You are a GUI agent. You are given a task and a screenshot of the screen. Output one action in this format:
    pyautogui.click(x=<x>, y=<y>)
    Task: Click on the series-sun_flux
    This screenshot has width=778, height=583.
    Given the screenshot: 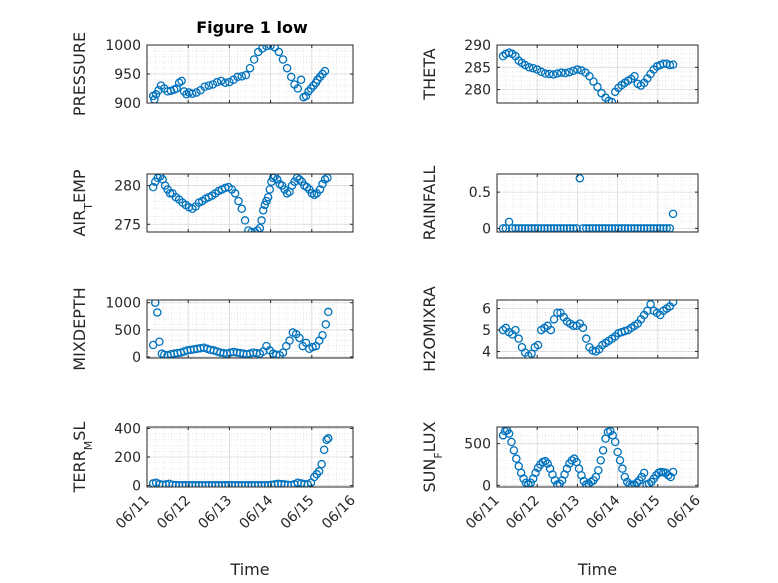 What is the action you would take?
    pyautogui.click(x=588, y=457)
    